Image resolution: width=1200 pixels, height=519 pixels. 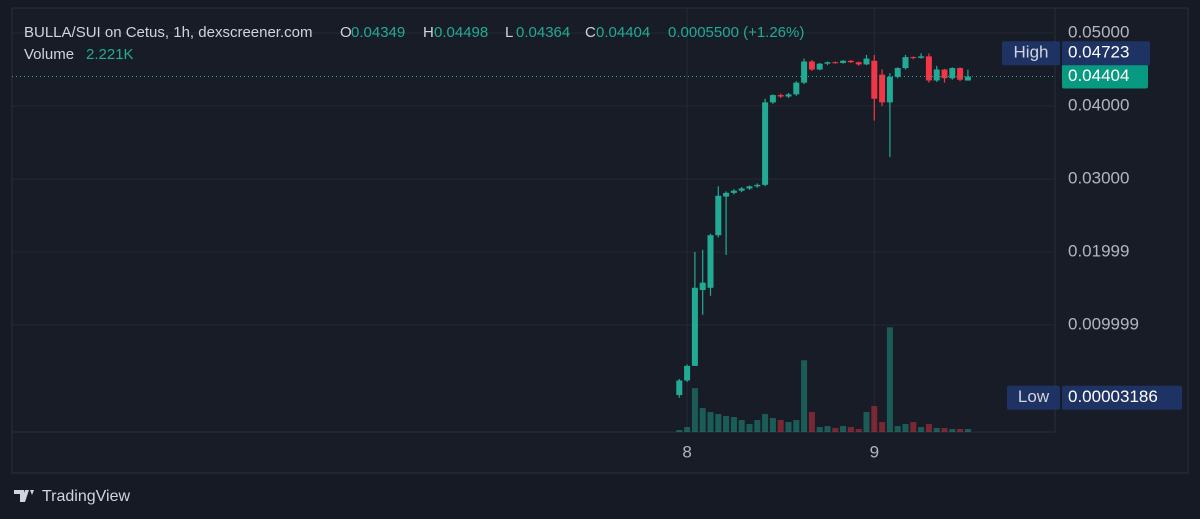 What do you see at coordinates (590, 32) in the screenshot?
I see `ohlc-letter: C` at bounding box center [590, 32].